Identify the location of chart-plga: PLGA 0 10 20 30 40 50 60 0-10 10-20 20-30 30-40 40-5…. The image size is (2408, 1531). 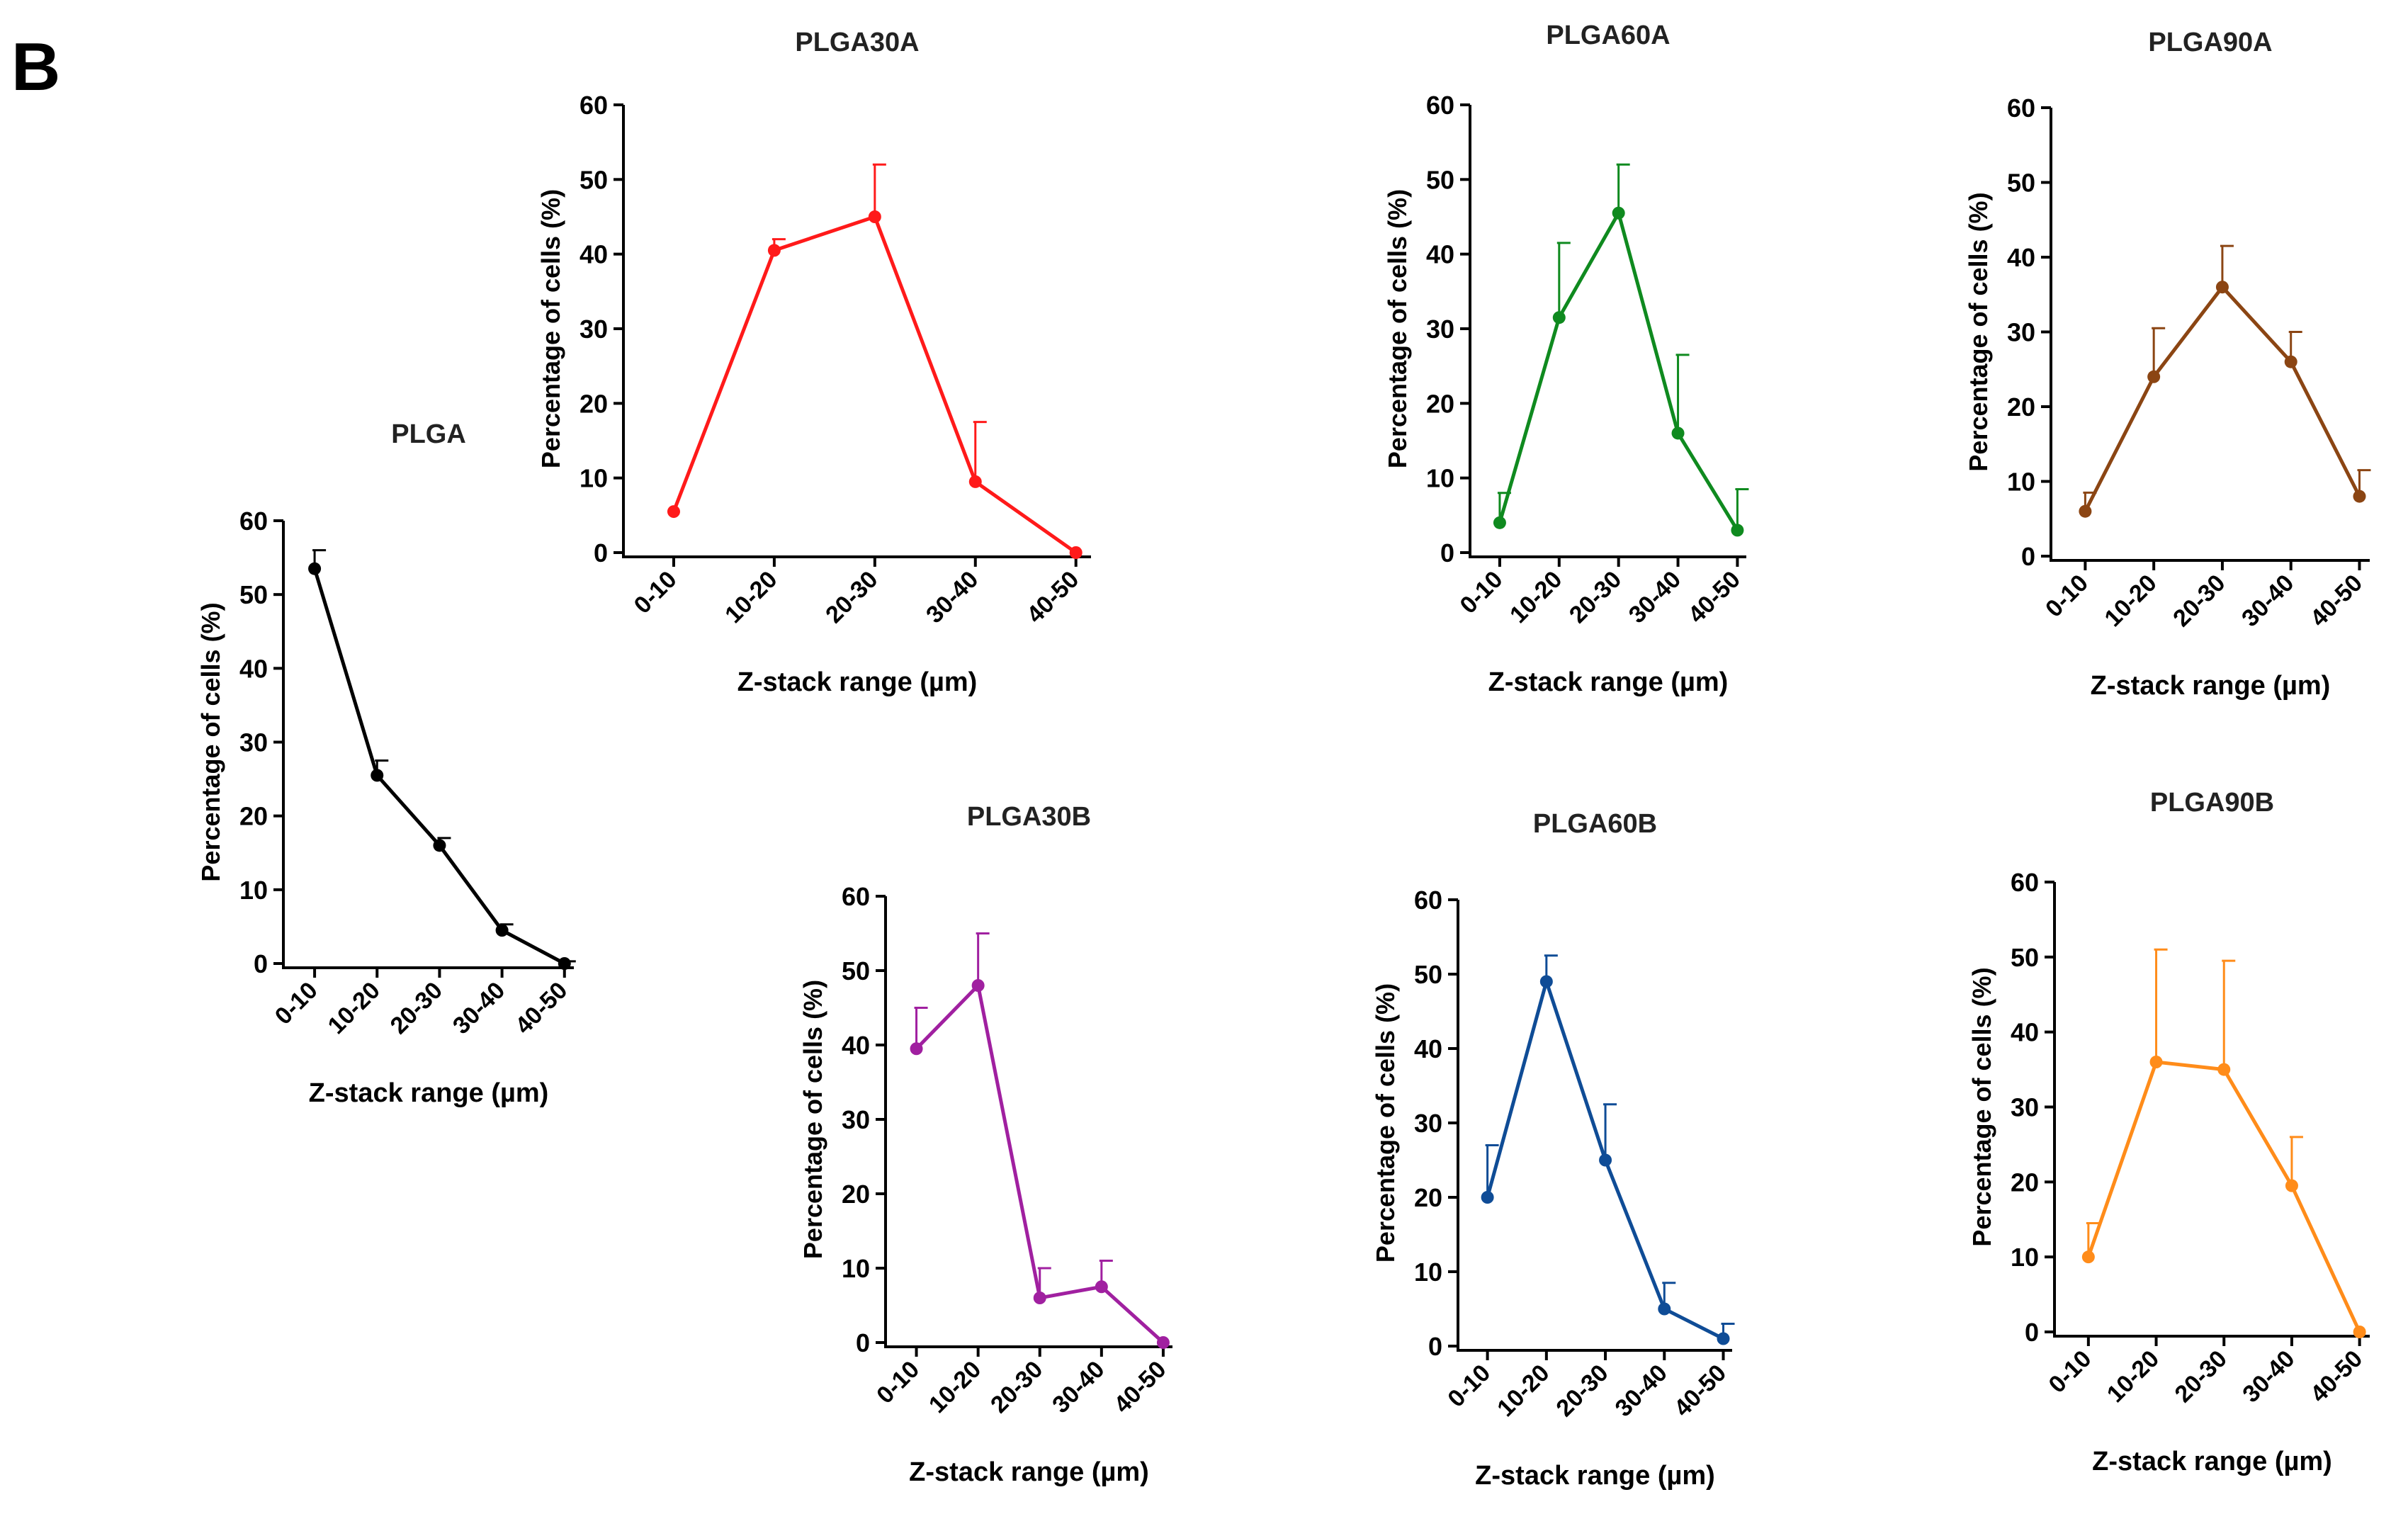
(386, 764).